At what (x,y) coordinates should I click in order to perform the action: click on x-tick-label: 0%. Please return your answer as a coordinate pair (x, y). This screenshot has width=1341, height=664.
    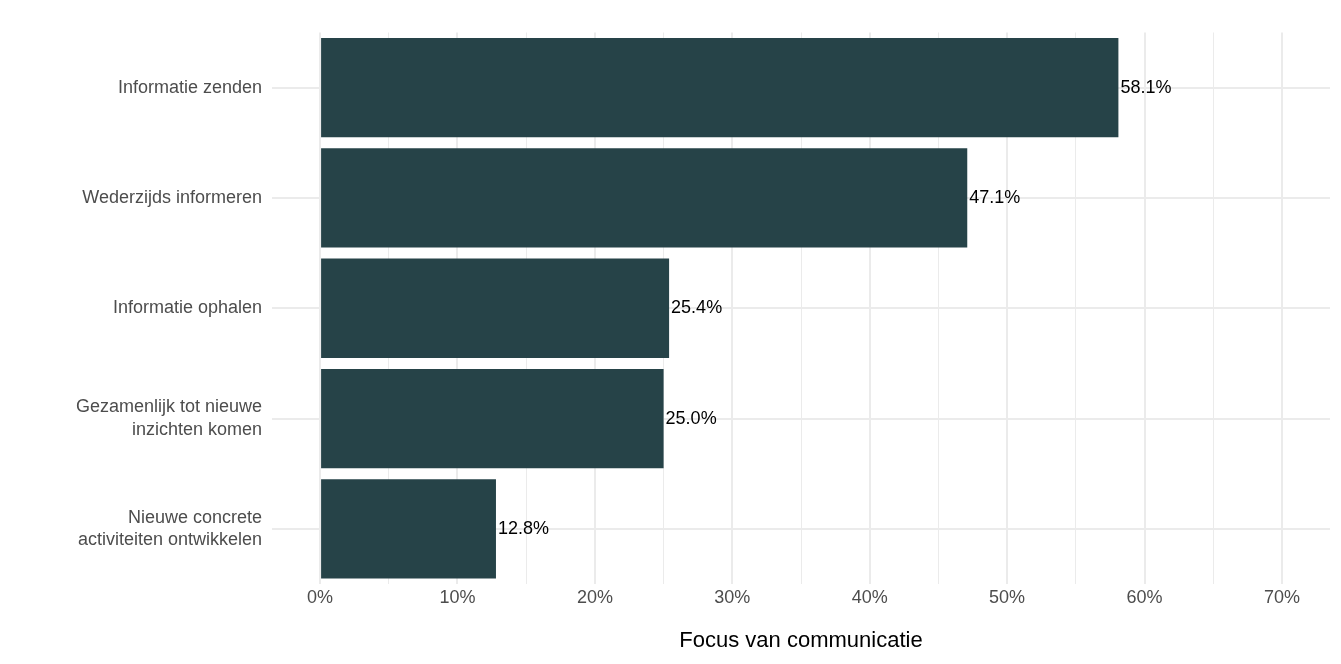
    Looking at the image, I should click on (320, 596).